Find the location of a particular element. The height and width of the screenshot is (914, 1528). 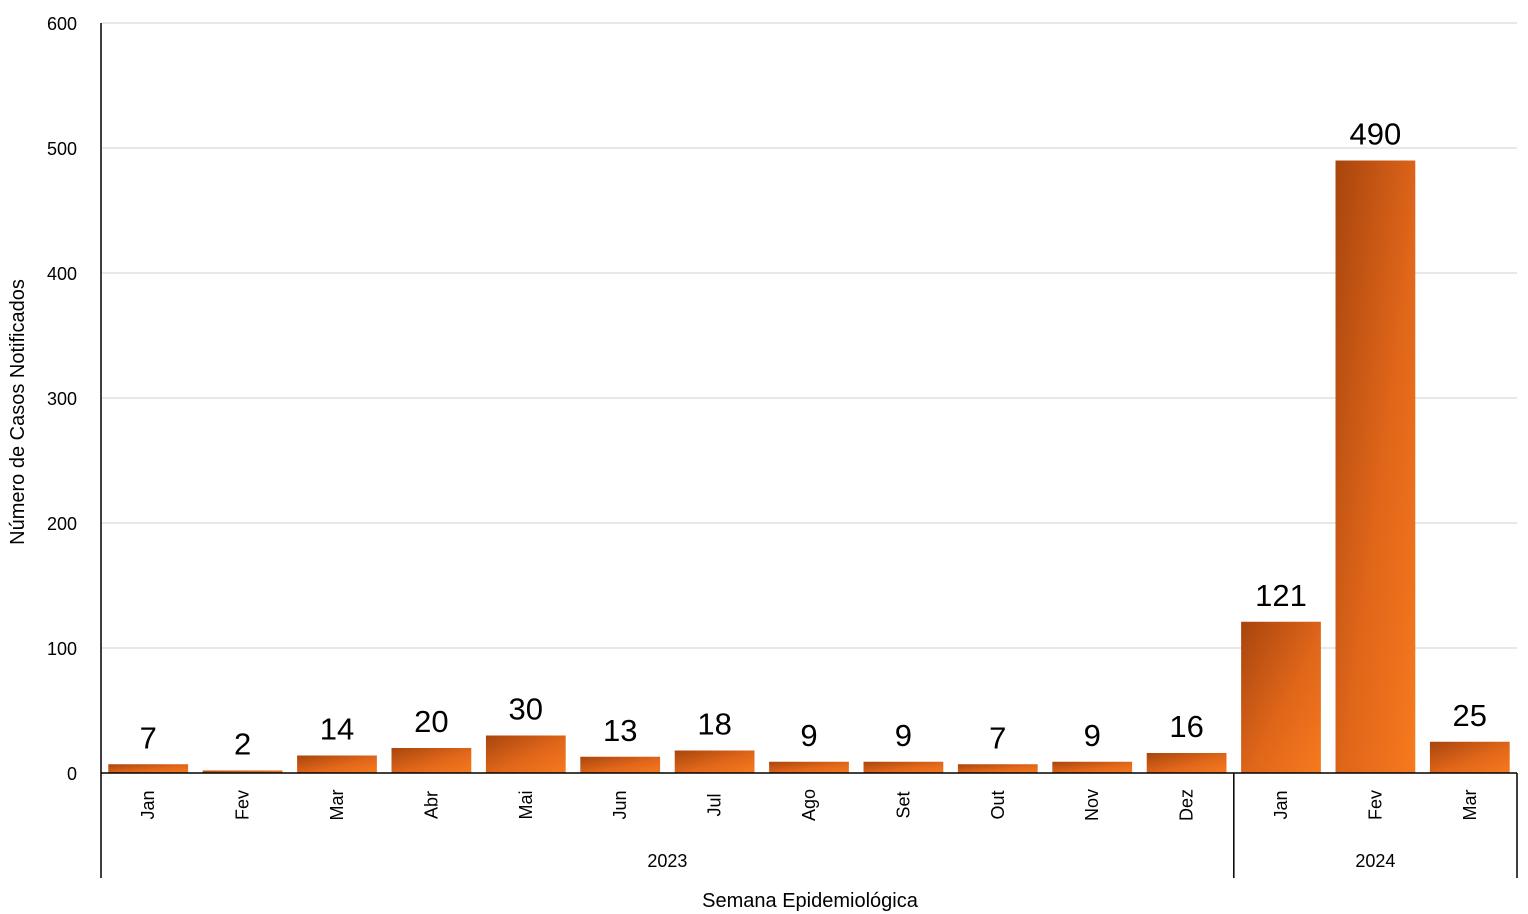

x-tick-label: Dez is located at coordinates (1187, 805).